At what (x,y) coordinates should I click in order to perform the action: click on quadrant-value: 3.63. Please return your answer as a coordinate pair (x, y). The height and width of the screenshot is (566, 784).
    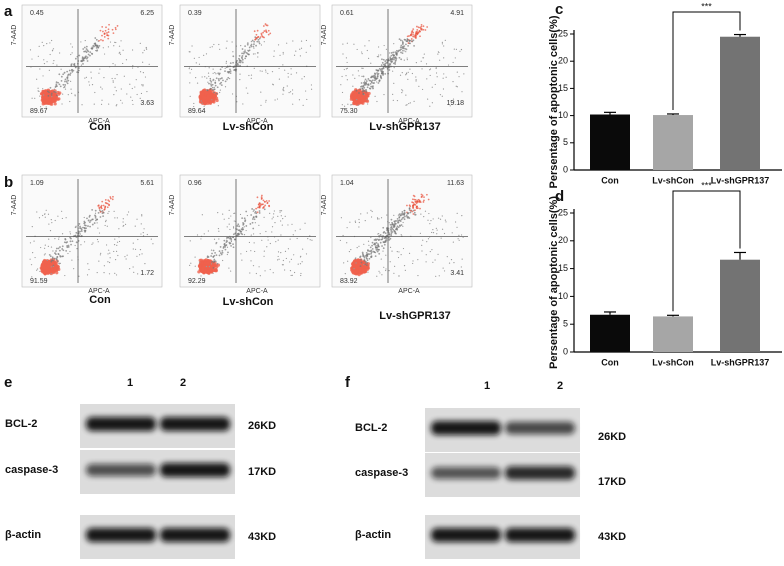
    Looking at the image, I should click on (147, 103).